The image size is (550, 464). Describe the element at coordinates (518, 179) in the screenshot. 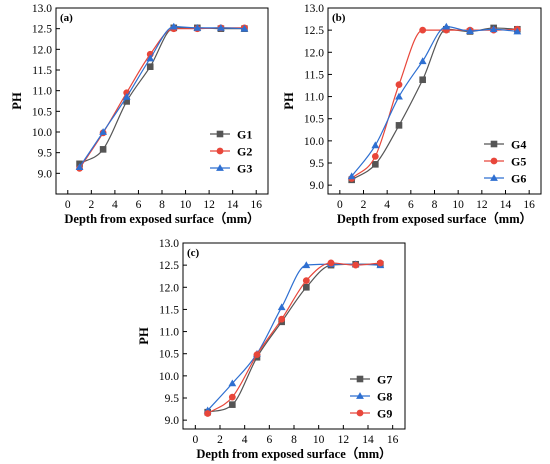

I see `legend-entry: G6` at that location.